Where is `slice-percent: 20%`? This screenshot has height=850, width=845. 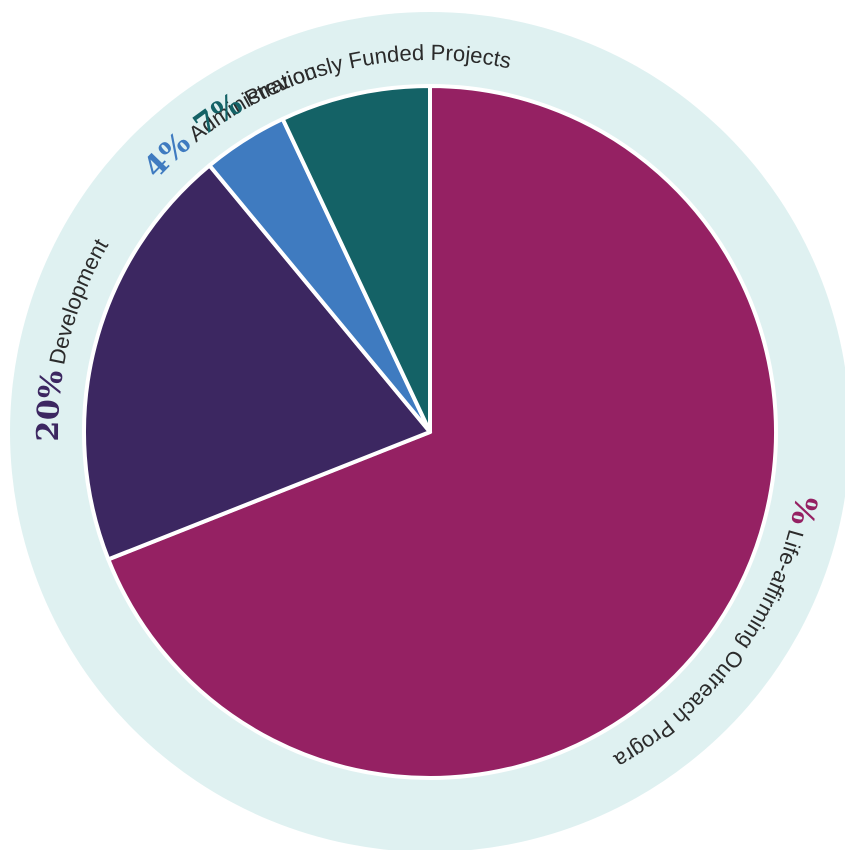
slice-percent: 20% is located at coordinates (51, 404).